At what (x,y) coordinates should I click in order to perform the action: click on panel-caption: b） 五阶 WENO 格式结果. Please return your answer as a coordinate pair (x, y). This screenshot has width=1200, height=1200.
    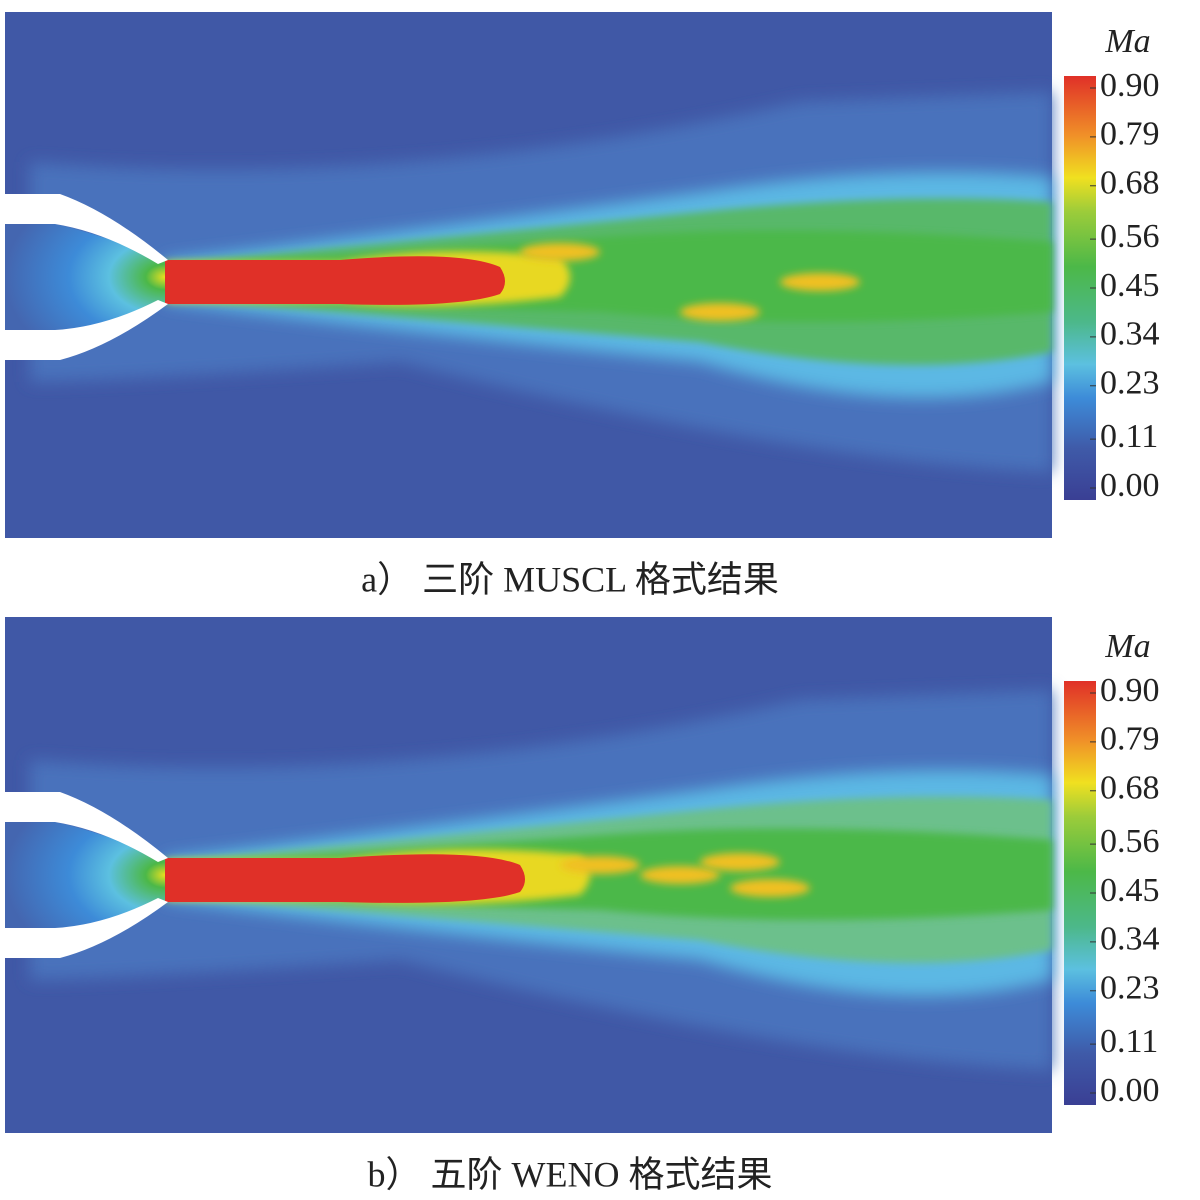
    Looking at the image, I should click on (570, 1174).